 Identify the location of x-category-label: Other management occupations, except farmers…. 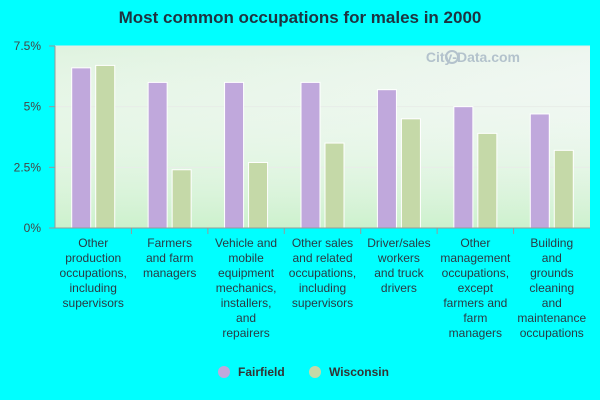
(475, 288).